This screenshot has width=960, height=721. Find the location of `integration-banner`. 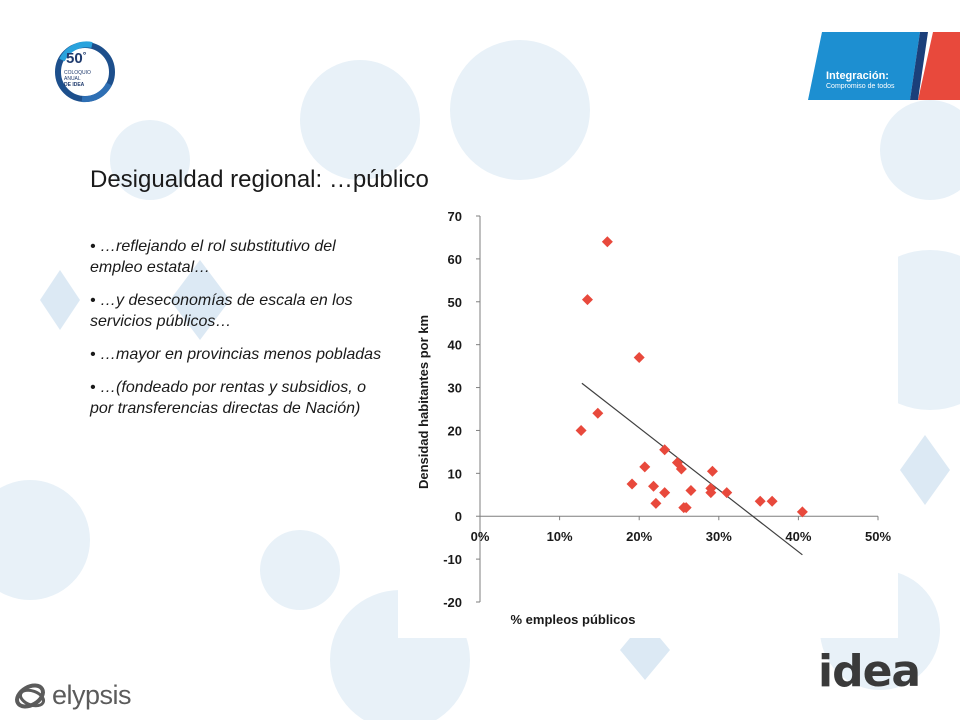

integration-banner is located at coordinates (884, 66).